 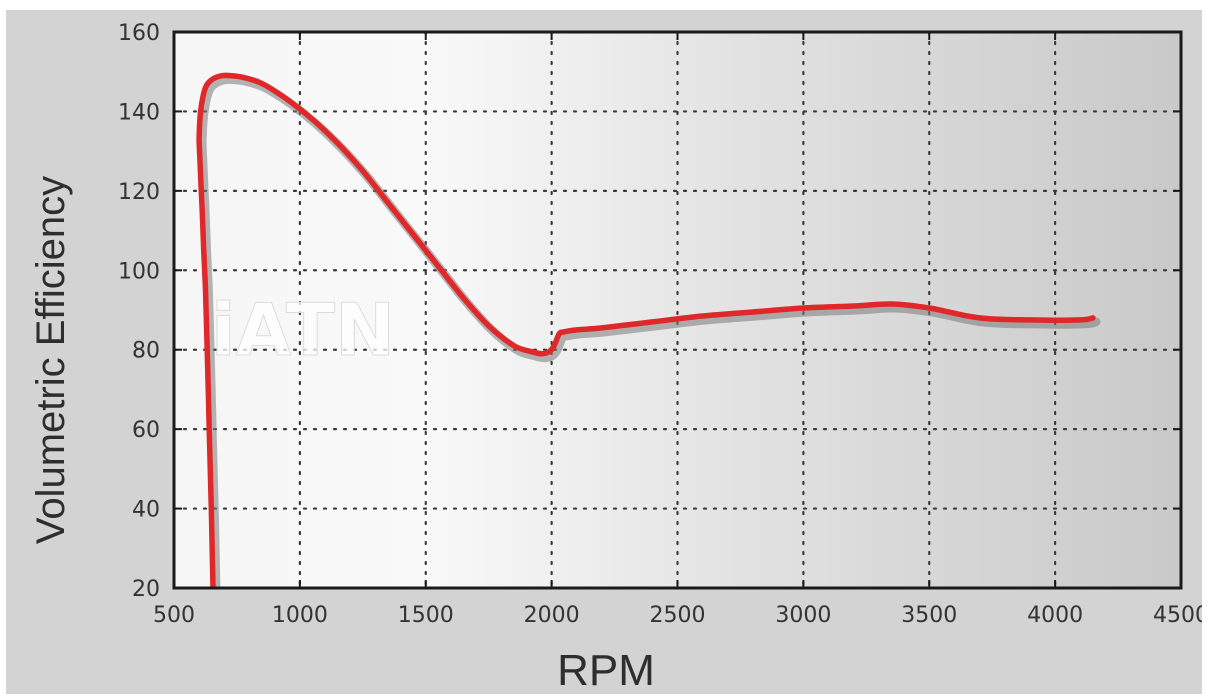 What do you see at coordinates (300, 615) in the screenshot?
I see `x-tick-label: 1000` at bounding box center [300, 615].